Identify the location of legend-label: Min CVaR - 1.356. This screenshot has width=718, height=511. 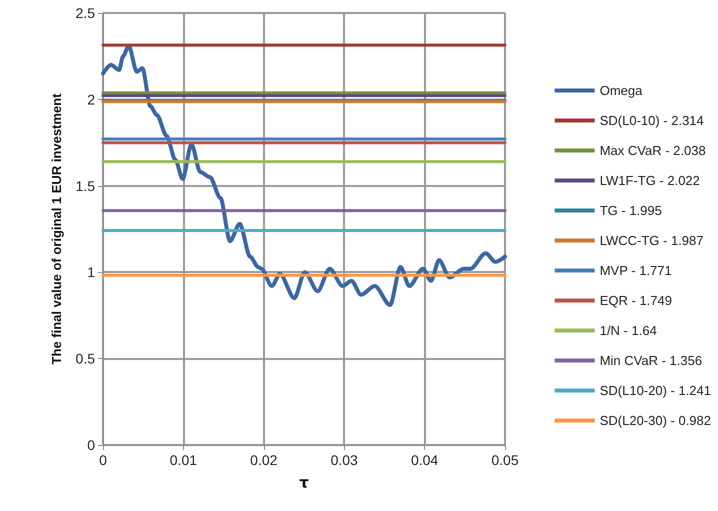
(651, 360).